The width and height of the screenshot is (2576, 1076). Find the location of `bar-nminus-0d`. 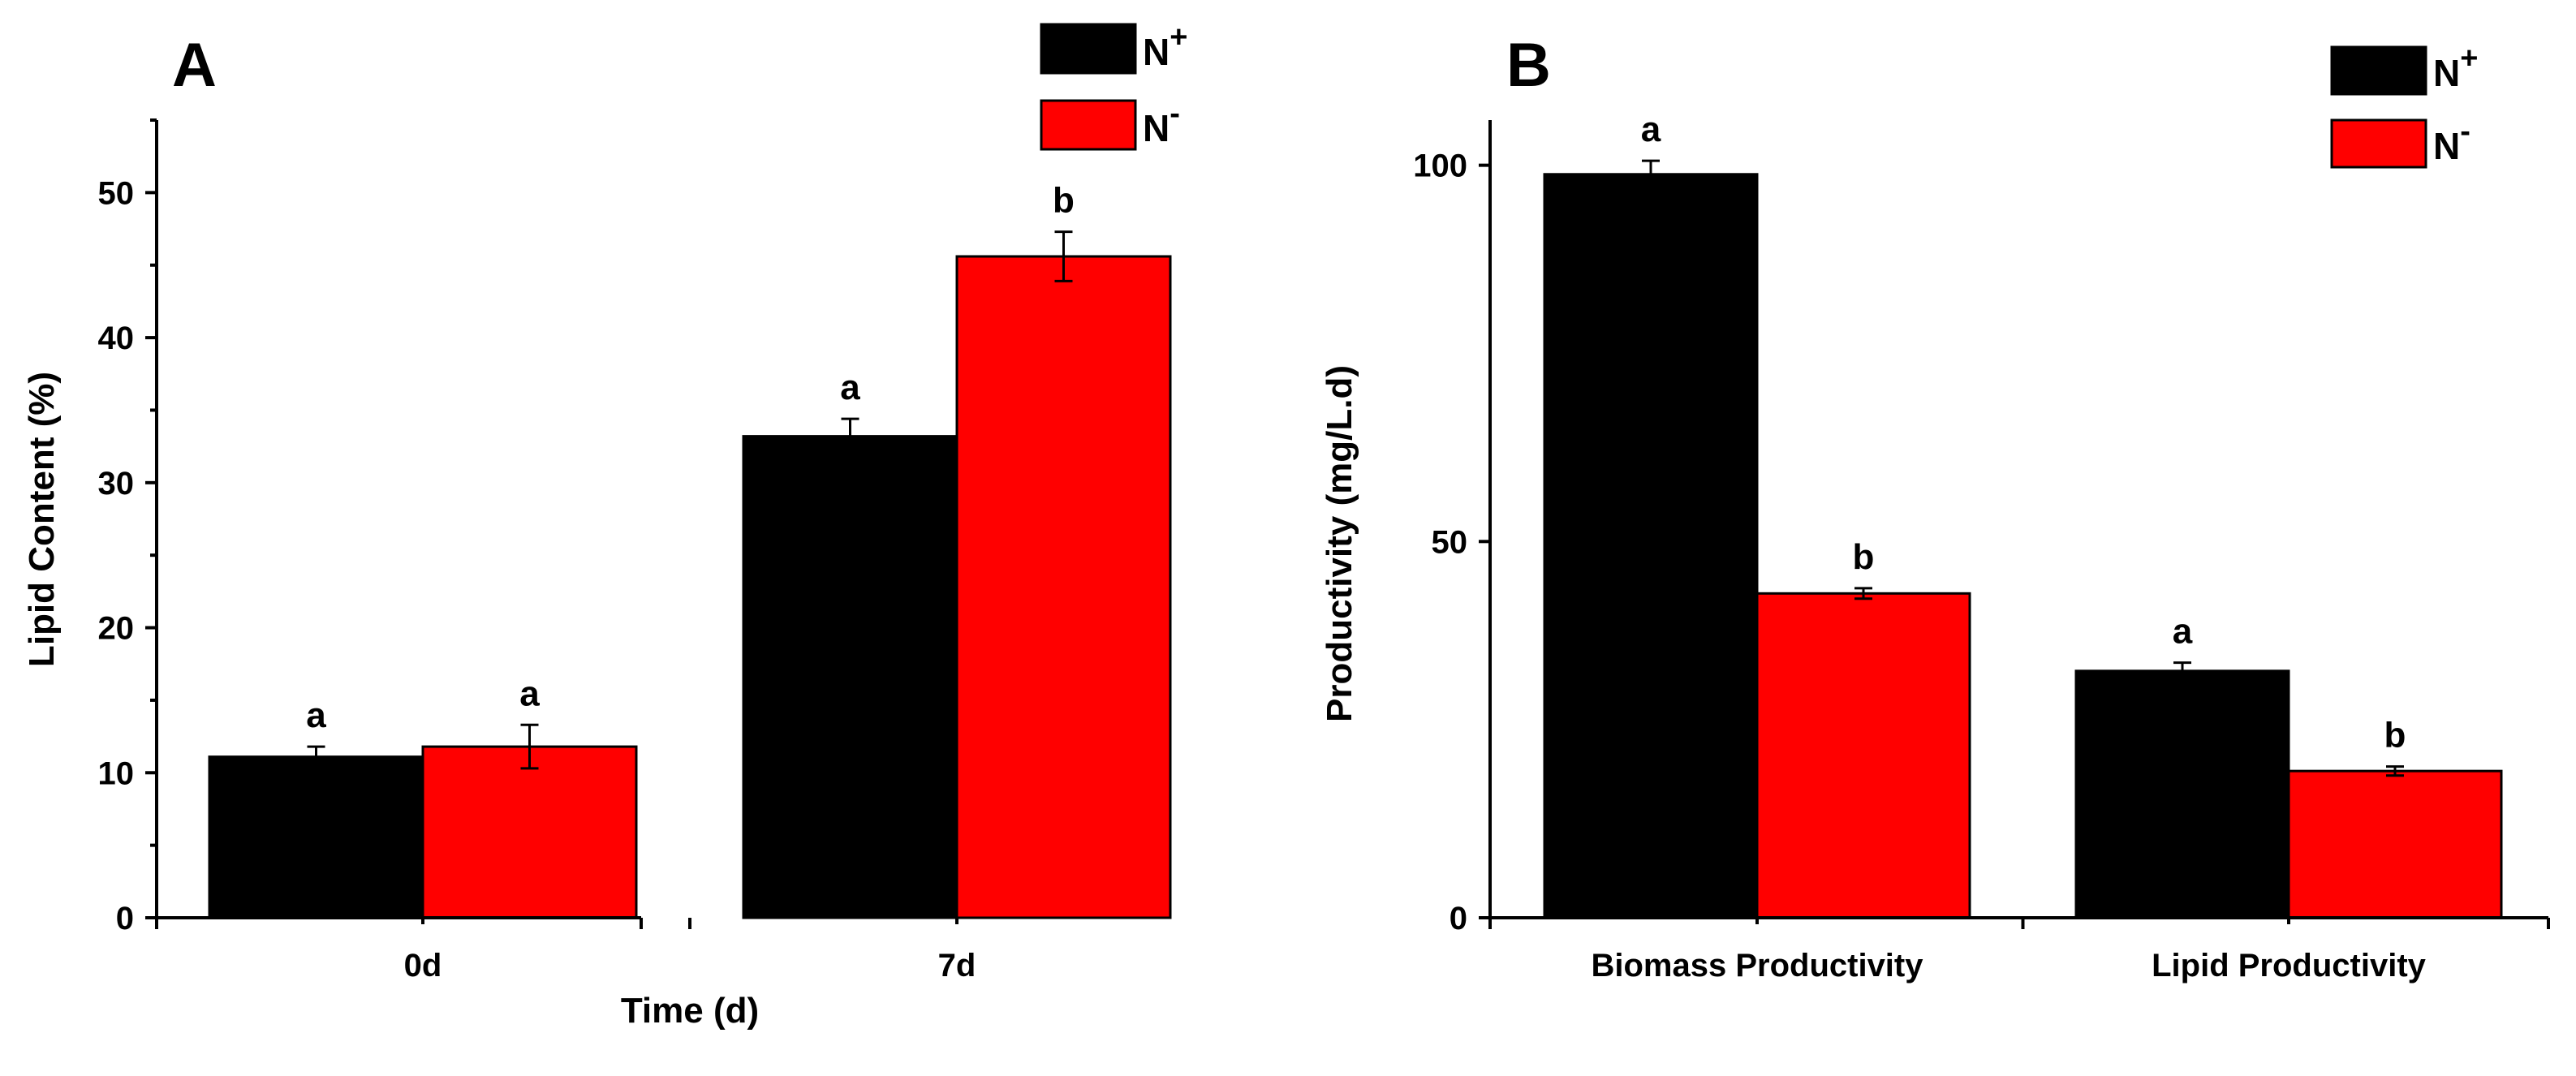

bar-nminus-0d is located at coordinates (530, 832).